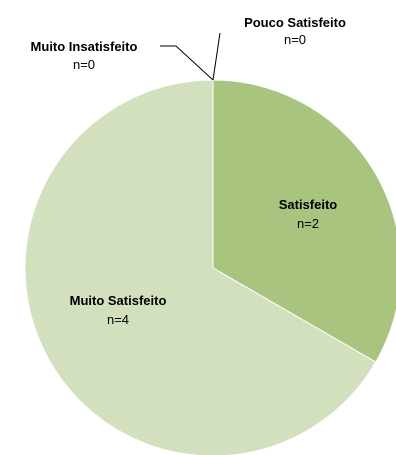 This screenshot has height=455, width=396. What do you see at coordinates (118, 319) in the screenshot?
I see `slice-label-count: n=4` at bounding box center [118, 319].